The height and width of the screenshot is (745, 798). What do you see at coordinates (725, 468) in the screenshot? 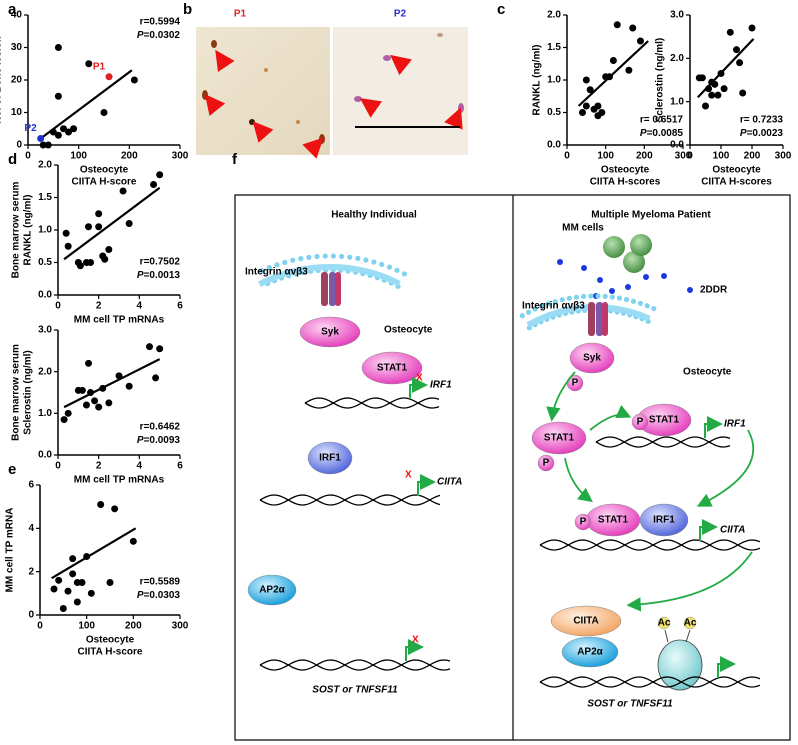
I see `pathway-arrow` at bounding box center [725, 468].